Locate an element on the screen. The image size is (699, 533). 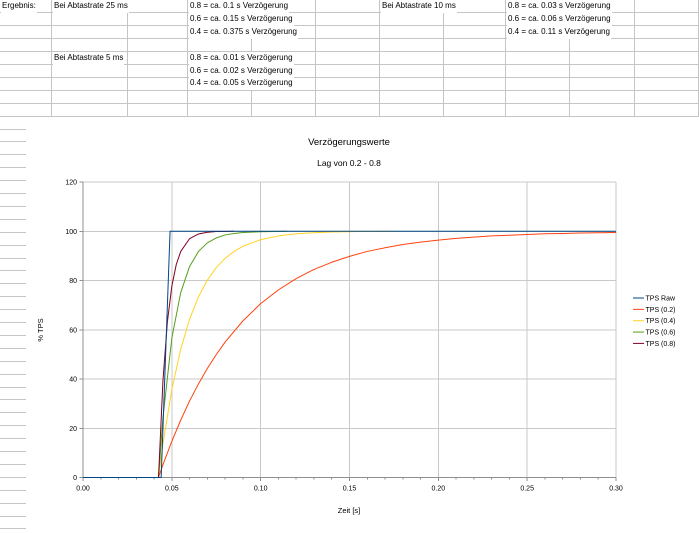
y-tick-label: 60 is located at coordinates (73, 330).